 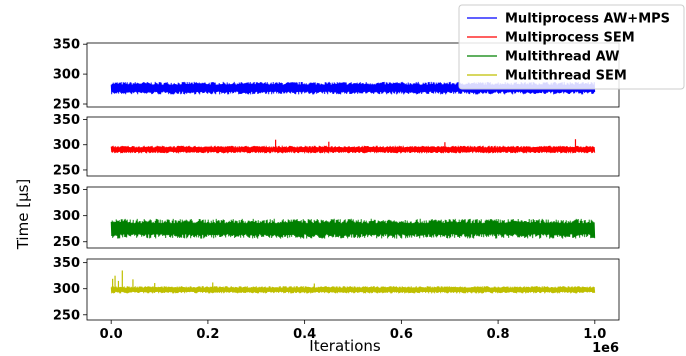 I want to click on x-tick-label: 0.4, so click(x=304, y=334).